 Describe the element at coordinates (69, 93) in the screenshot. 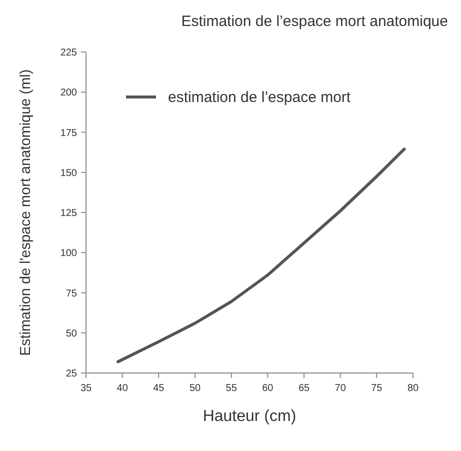

I see `y-tick-label: 200` at that location.